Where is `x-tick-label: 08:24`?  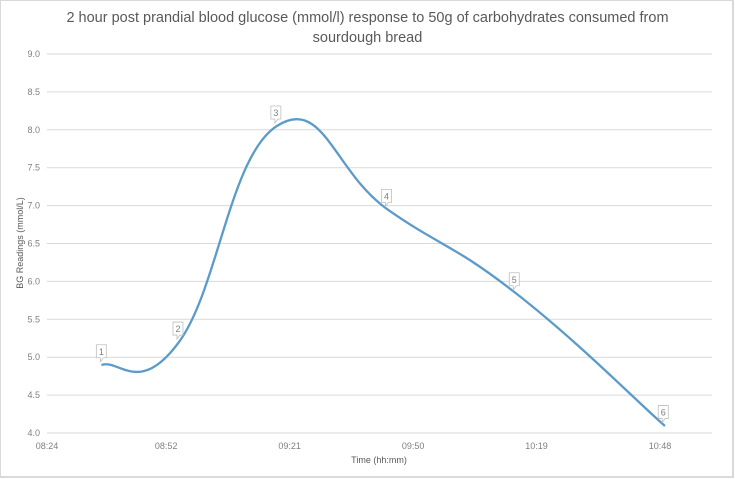 x-tick-label: 08:24 is located at coordinates (47, 446).